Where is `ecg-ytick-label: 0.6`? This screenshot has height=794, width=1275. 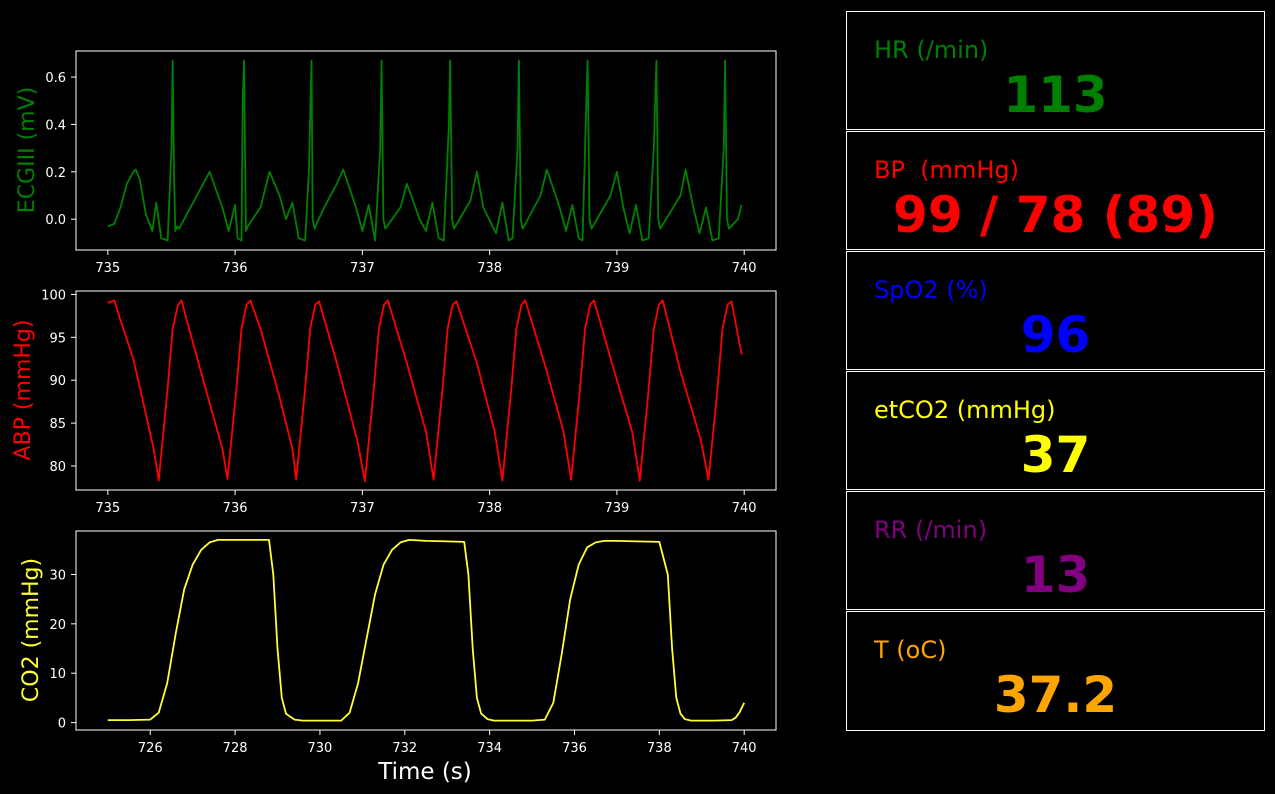
ecg-ytick-label: 0.6 is located at coordinates (55, 78).